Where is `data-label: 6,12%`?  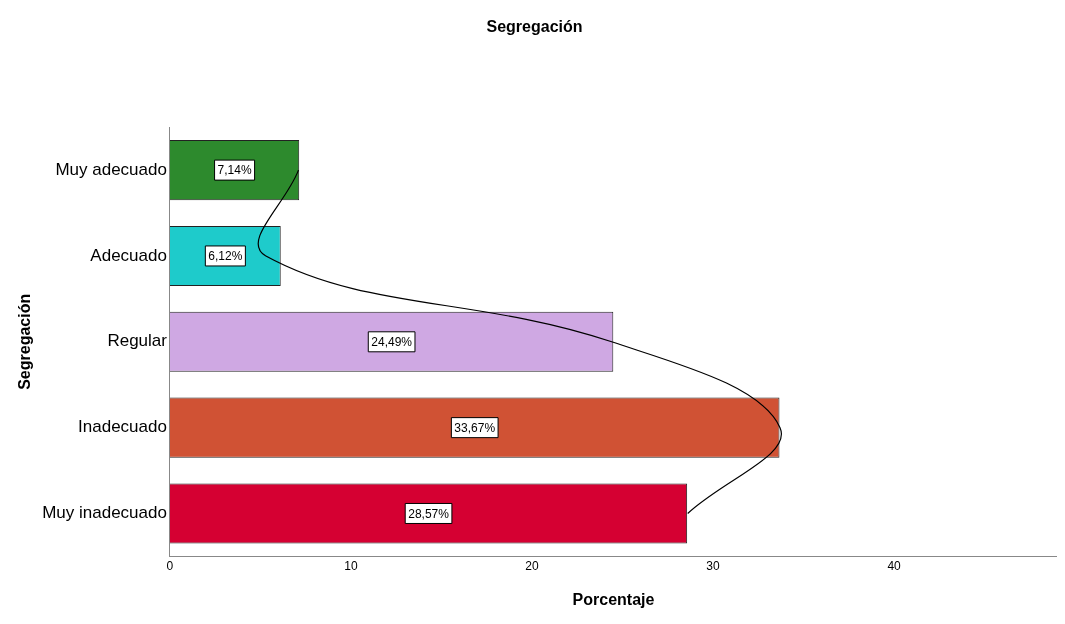 data-label: 6,12% is located at coordinates (225, 256).